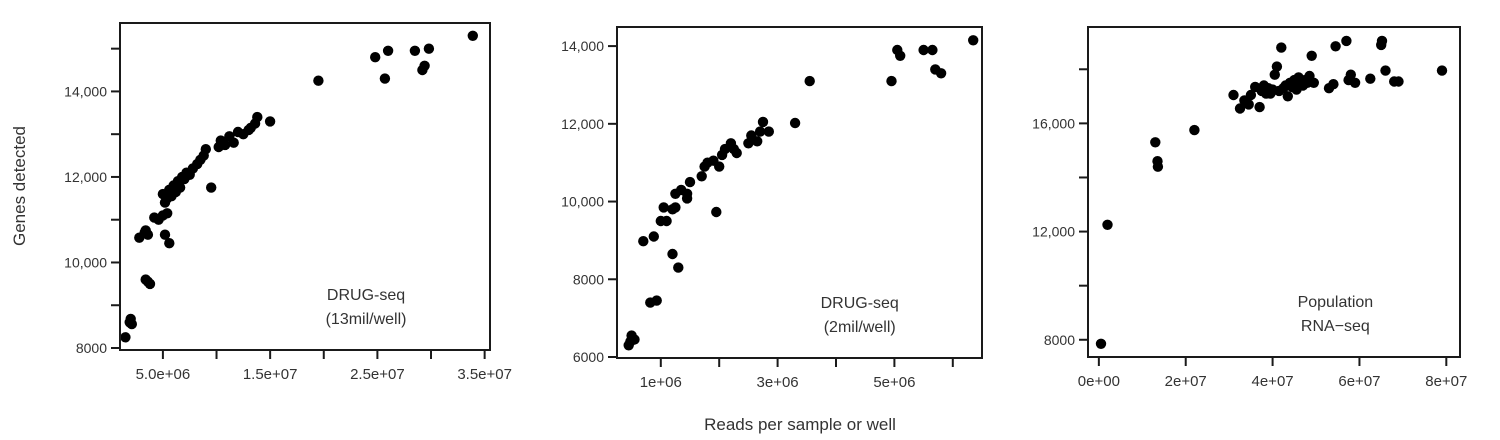 Image resolution: width=1500 pixels, height=440 pixels. Describe the element at coordinates (589, 201) in the screenshot. I see `y-axis: 6000 8000 10,000 12,000 14,000` at that location.